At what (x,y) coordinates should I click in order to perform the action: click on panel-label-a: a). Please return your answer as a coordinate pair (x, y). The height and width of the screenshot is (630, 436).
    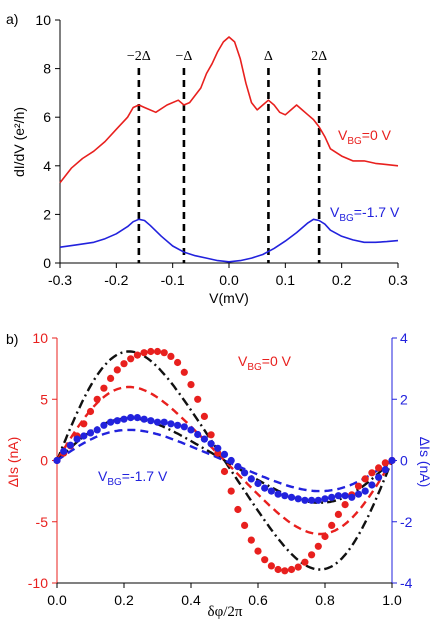
    Looking at the image, I should click on (12, 19).